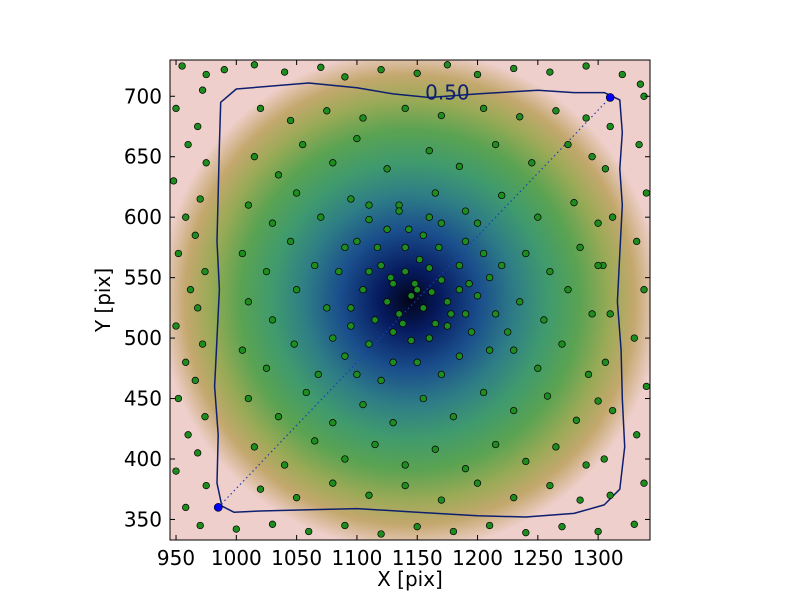  What do you see at coordinates (143, 399) in the screenshot?
I see `y-tick-label: 450` at bounding box center [143, 399].